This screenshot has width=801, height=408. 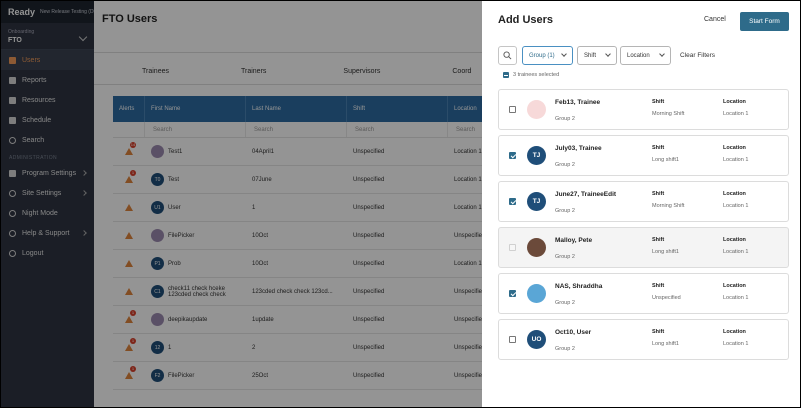 What do you see at coordinates (12, 80) in the screenshot?
I see `chart-icon` at bounding box center [12, 80].